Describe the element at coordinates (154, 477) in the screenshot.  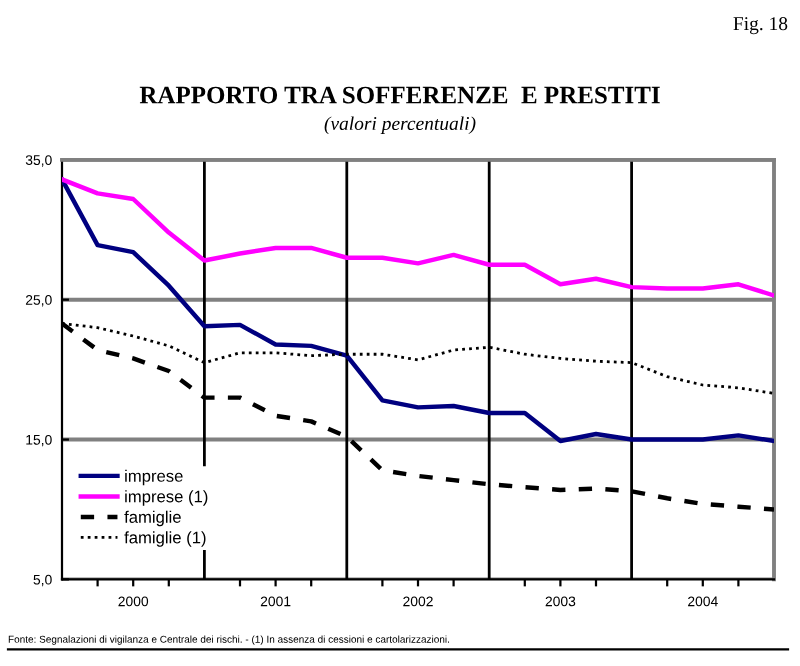
I see `legend-label: imprese` at that location.